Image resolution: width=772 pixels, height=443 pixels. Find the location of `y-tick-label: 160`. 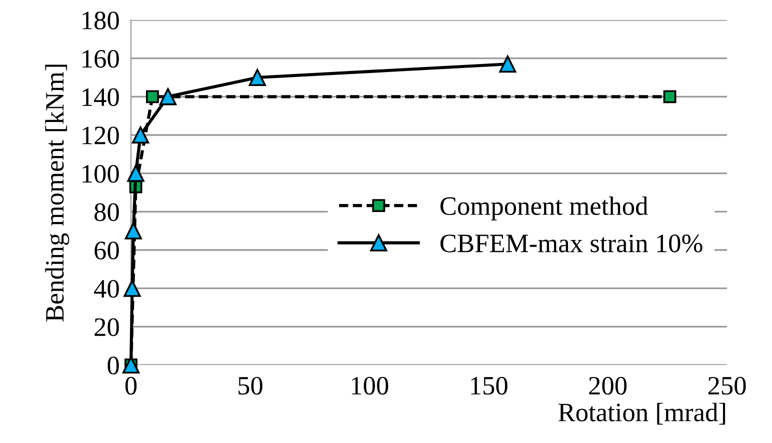

y-tick-label: 160 is located at coordinates (100, 59).